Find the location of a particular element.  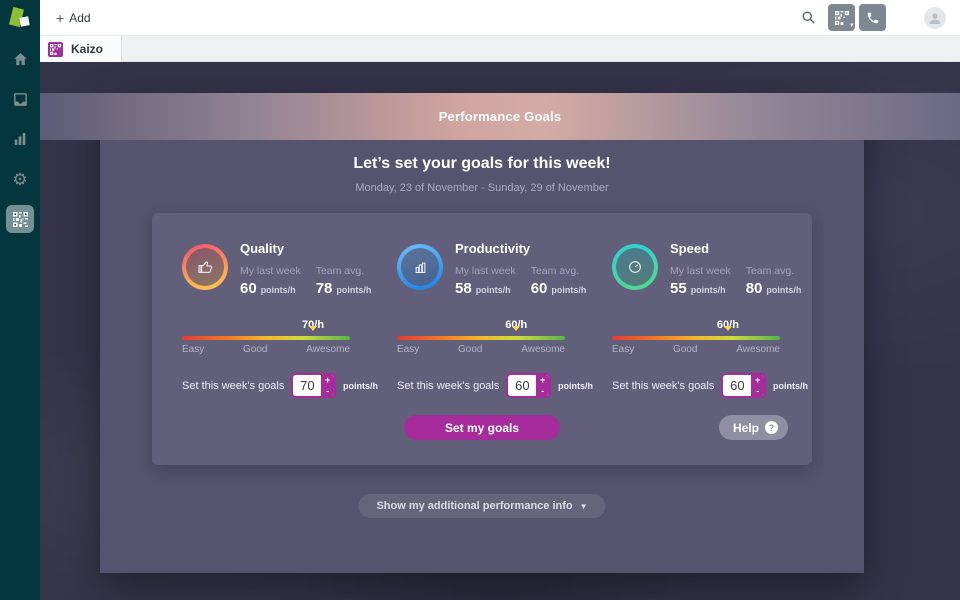

phone-icon is located at coordinates (872, 17).